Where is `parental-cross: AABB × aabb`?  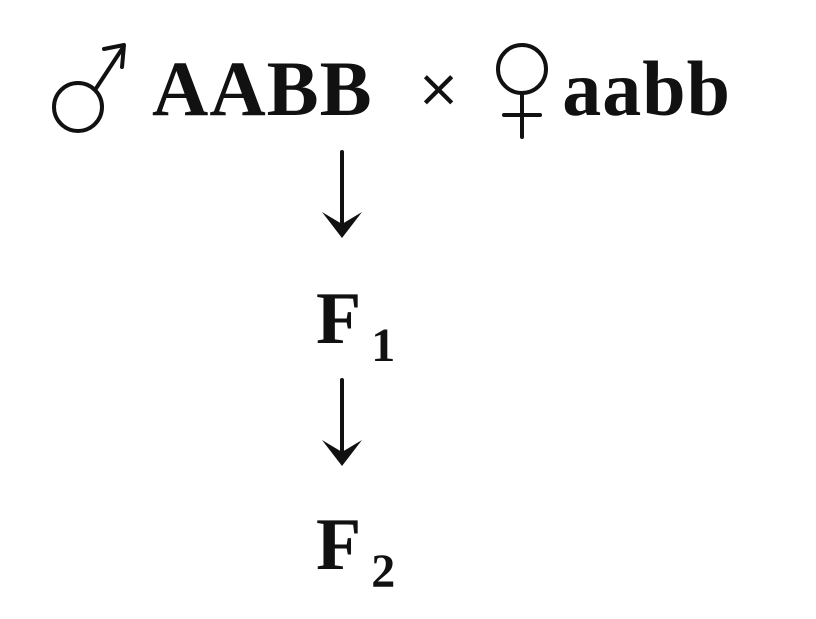 parental-cross: AABB × aabb is located at coordinates (389, 89).